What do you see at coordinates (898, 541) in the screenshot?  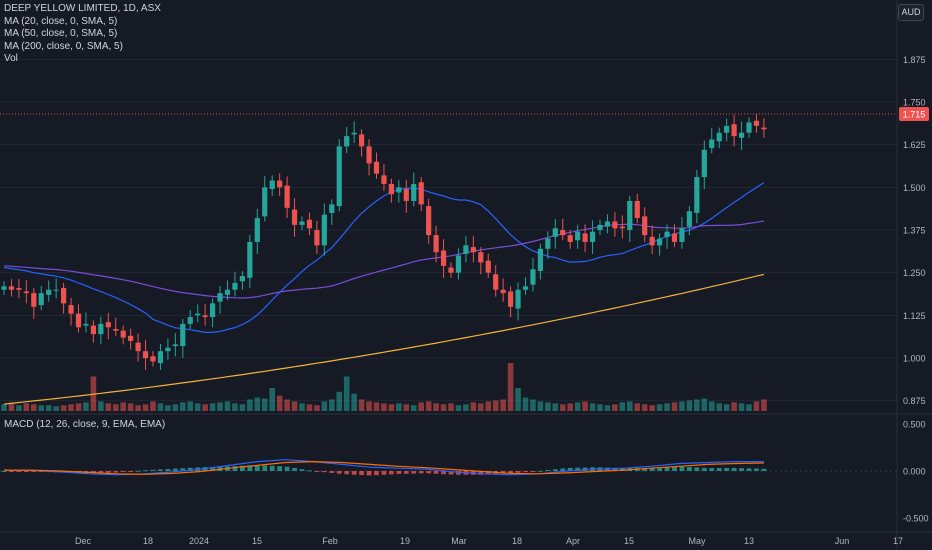 I see `time-tick-label: 17` at bounding box center [898, 541].